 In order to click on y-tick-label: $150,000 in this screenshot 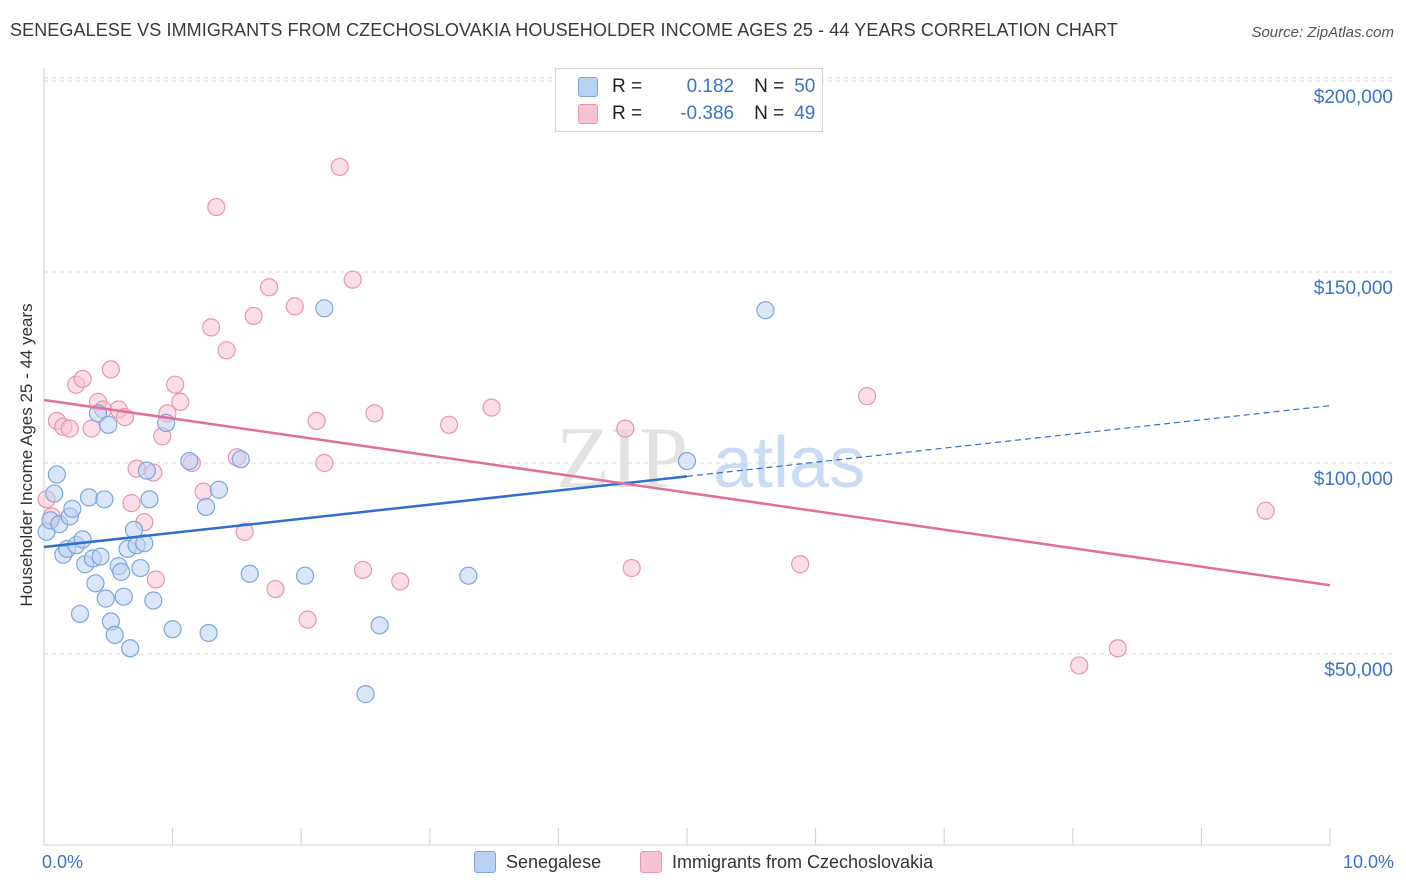, I will do `click(1353, 288)`.